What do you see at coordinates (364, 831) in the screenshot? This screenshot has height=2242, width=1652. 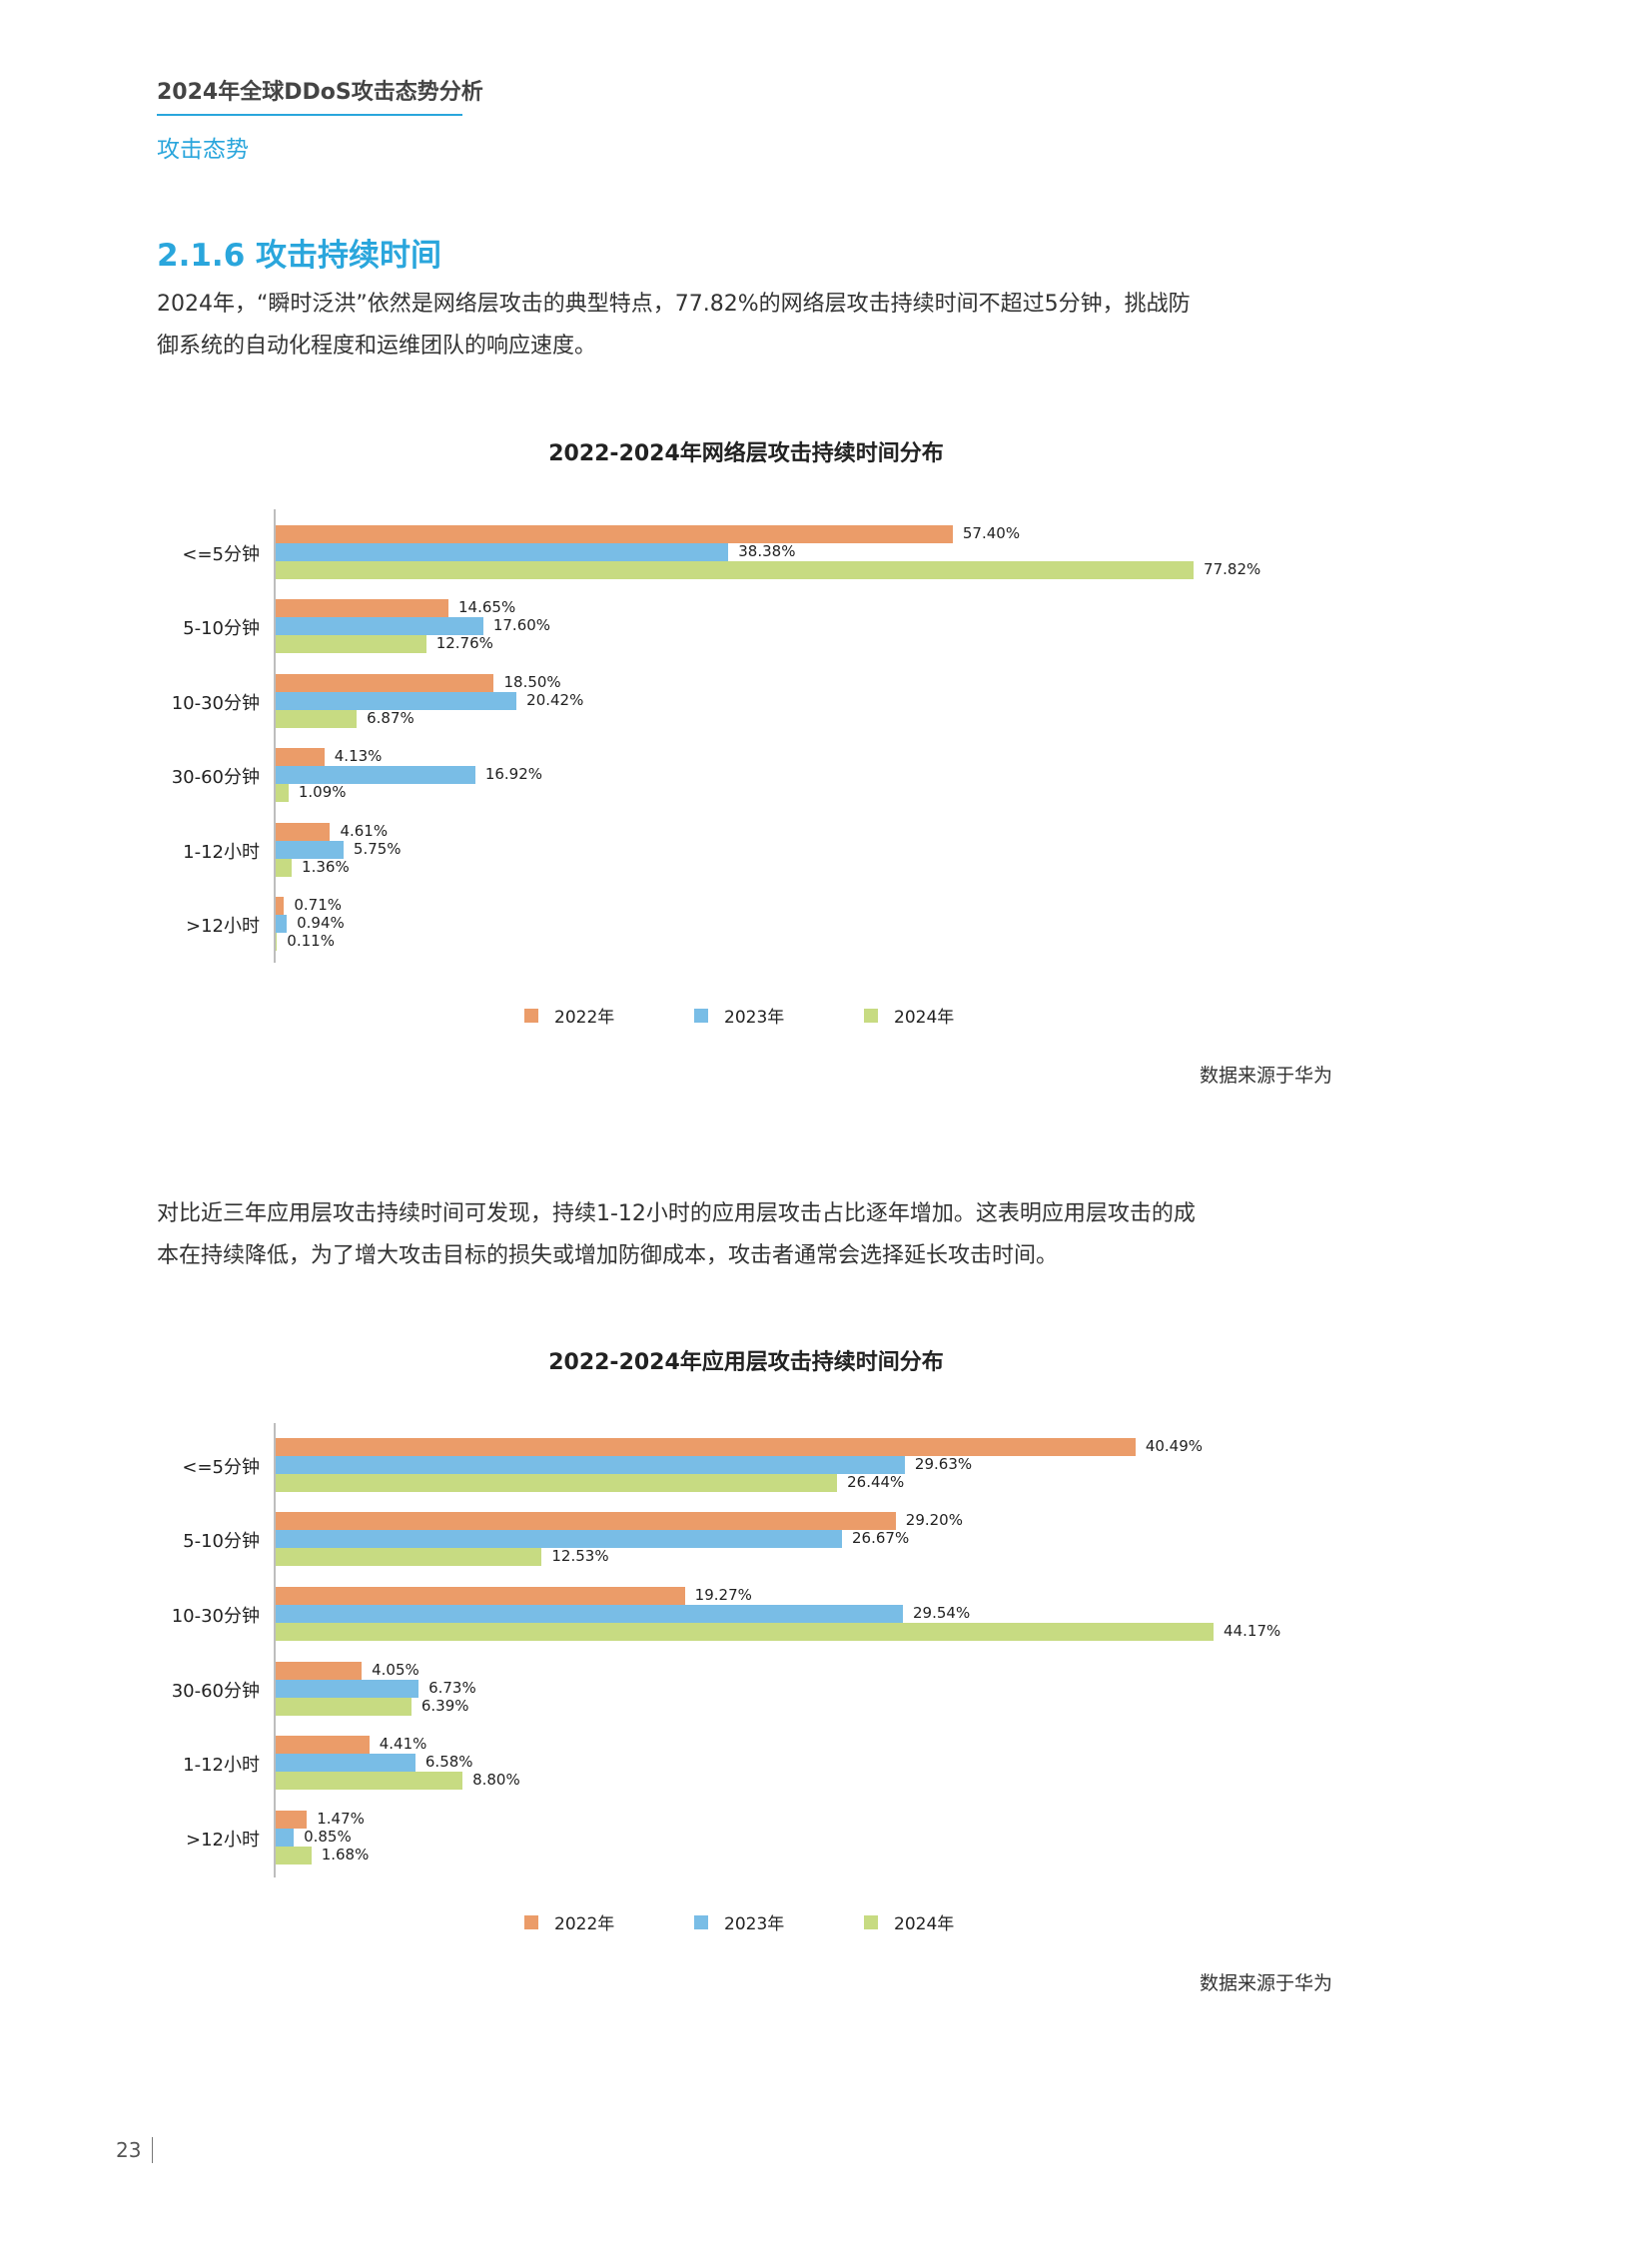 I see `data-label: 4.61%` at bounding box center [364, 831].